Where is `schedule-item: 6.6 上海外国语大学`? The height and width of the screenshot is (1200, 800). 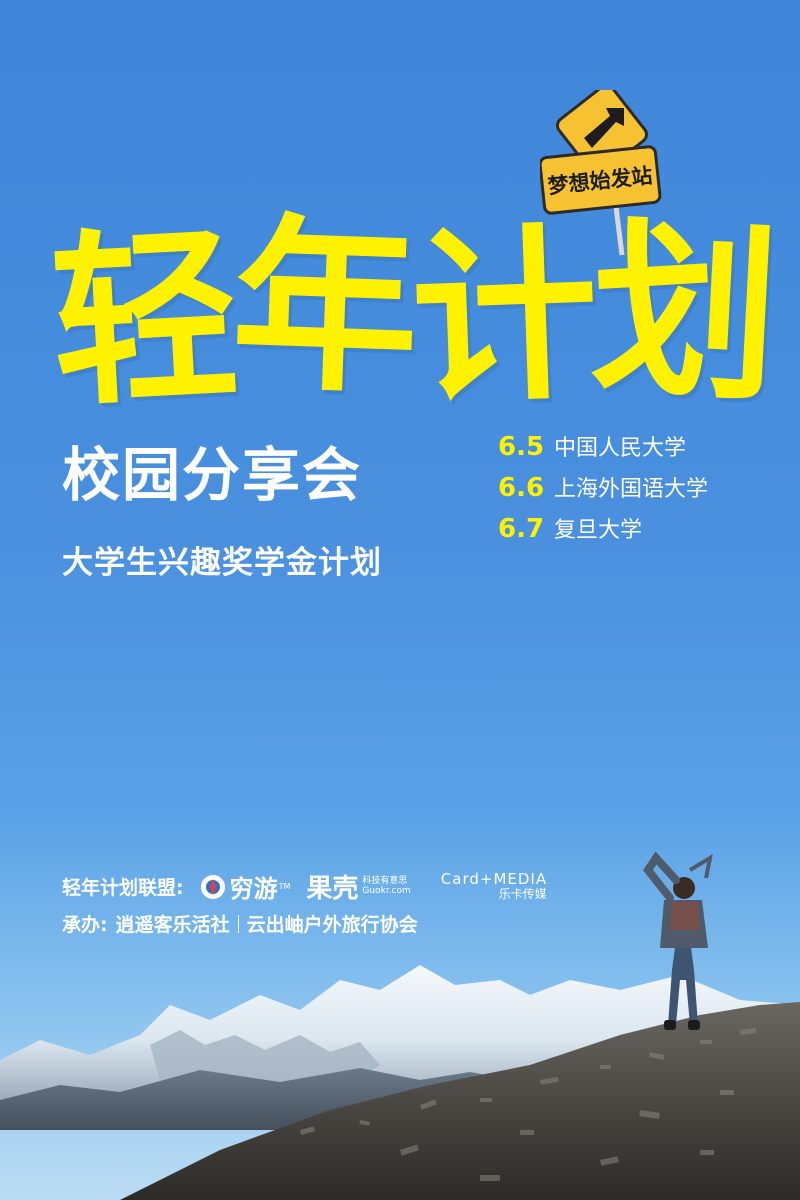 schedule-item: 6.6 上海外国语大学 is located at coordinates (603, 491).